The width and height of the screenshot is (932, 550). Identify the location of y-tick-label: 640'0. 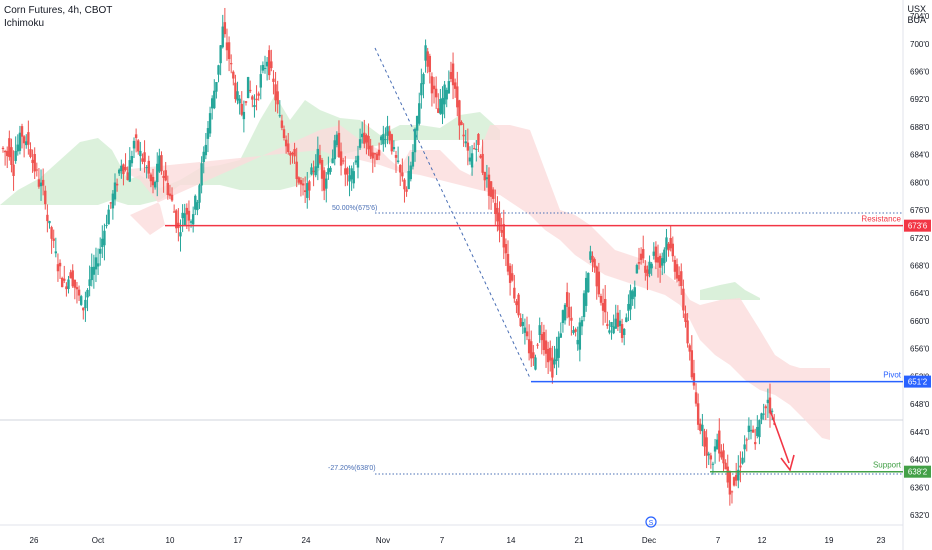
(920, 460).